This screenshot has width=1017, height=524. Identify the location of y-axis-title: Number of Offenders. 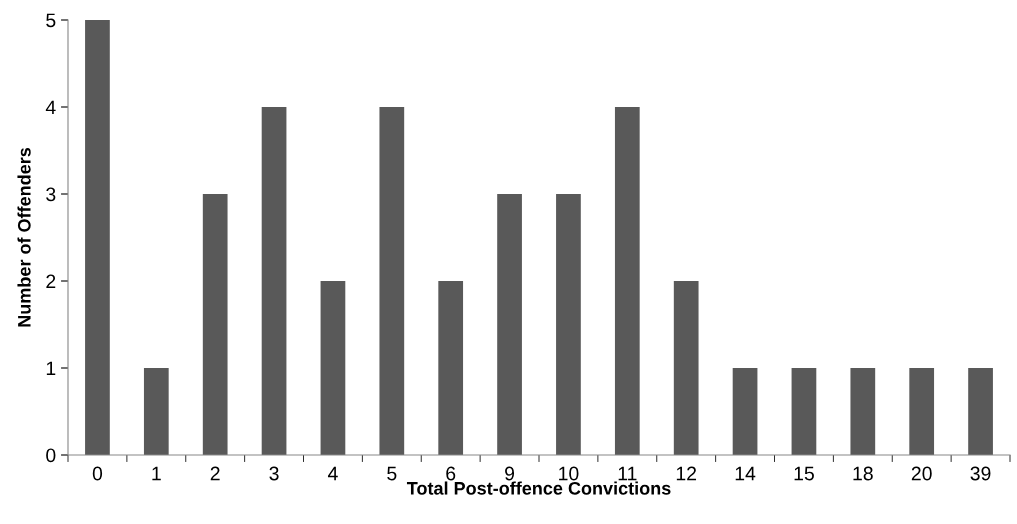
(24, 237).